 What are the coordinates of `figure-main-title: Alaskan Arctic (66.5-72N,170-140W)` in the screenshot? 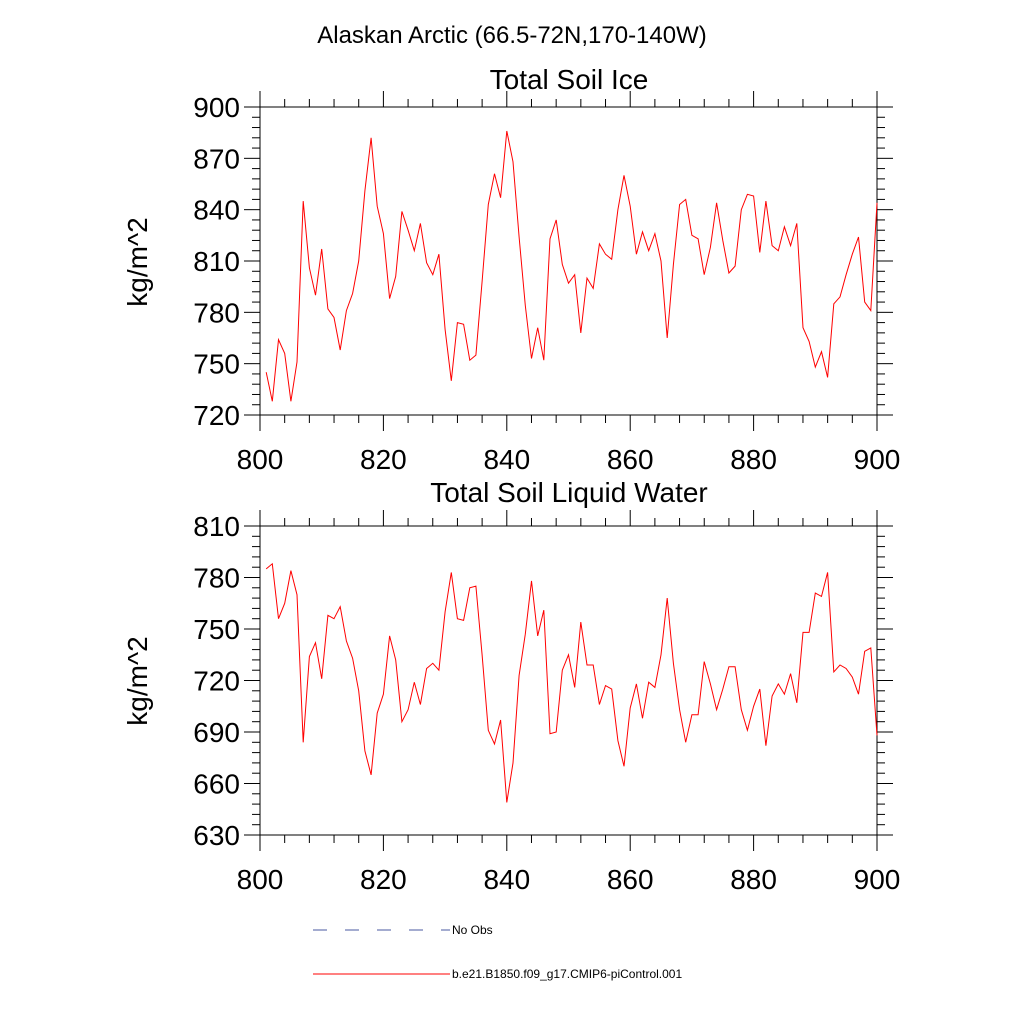 It's located at (512, 35).